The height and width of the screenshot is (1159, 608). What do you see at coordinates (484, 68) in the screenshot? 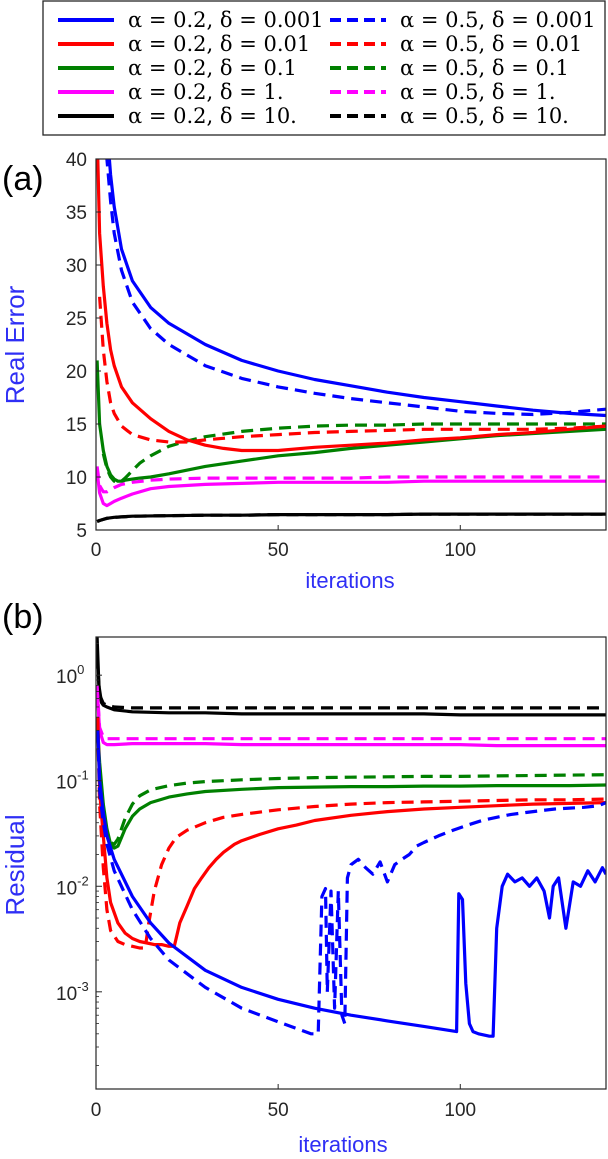
I see `legend-label: α = 0.5, δ = 0.1` at bounding box center [484, 68].